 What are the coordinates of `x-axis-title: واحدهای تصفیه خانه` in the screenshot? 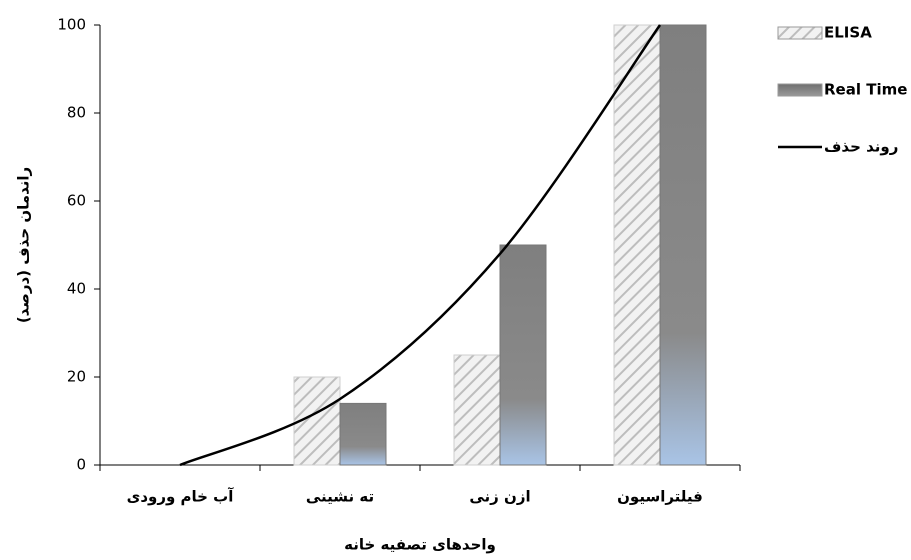 It's located at (420, 545).